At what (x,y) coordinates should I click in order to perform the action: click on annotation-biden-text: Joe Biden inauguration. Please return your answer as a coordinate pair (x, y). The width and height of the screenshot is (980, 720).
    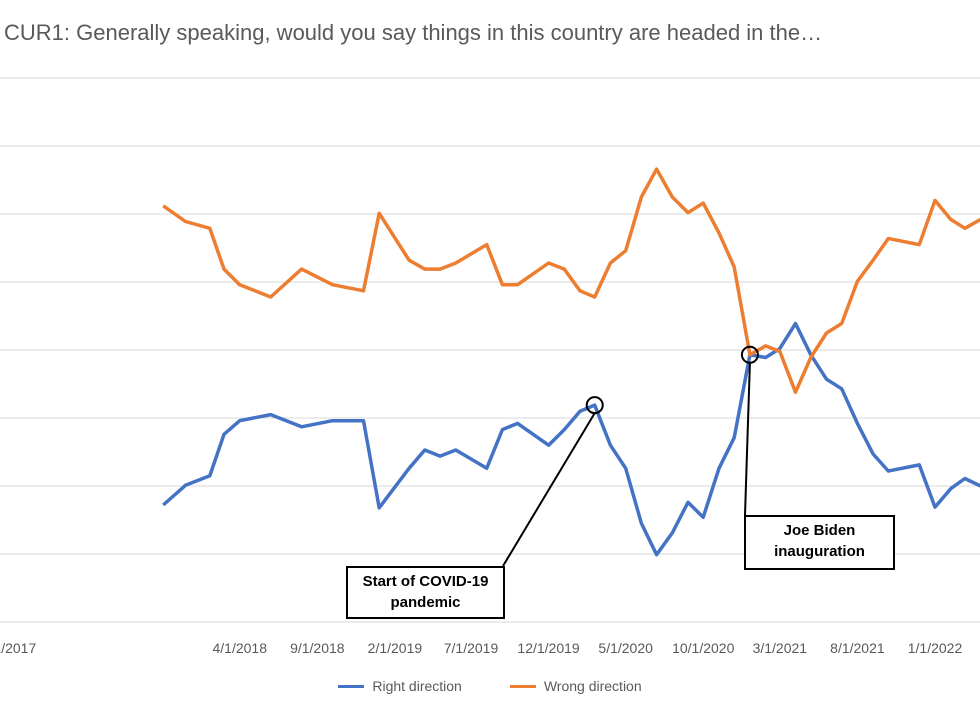
    Looking at the image, I should click on (819, 541).